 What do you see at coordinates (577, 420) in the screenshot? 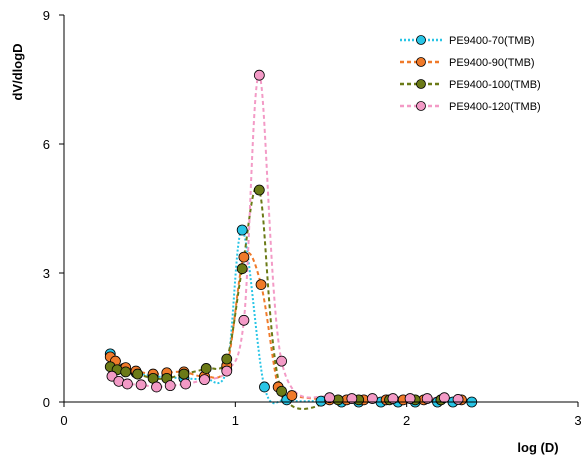
I see `x-tick-label: 3` at bounding box center [577, 420].